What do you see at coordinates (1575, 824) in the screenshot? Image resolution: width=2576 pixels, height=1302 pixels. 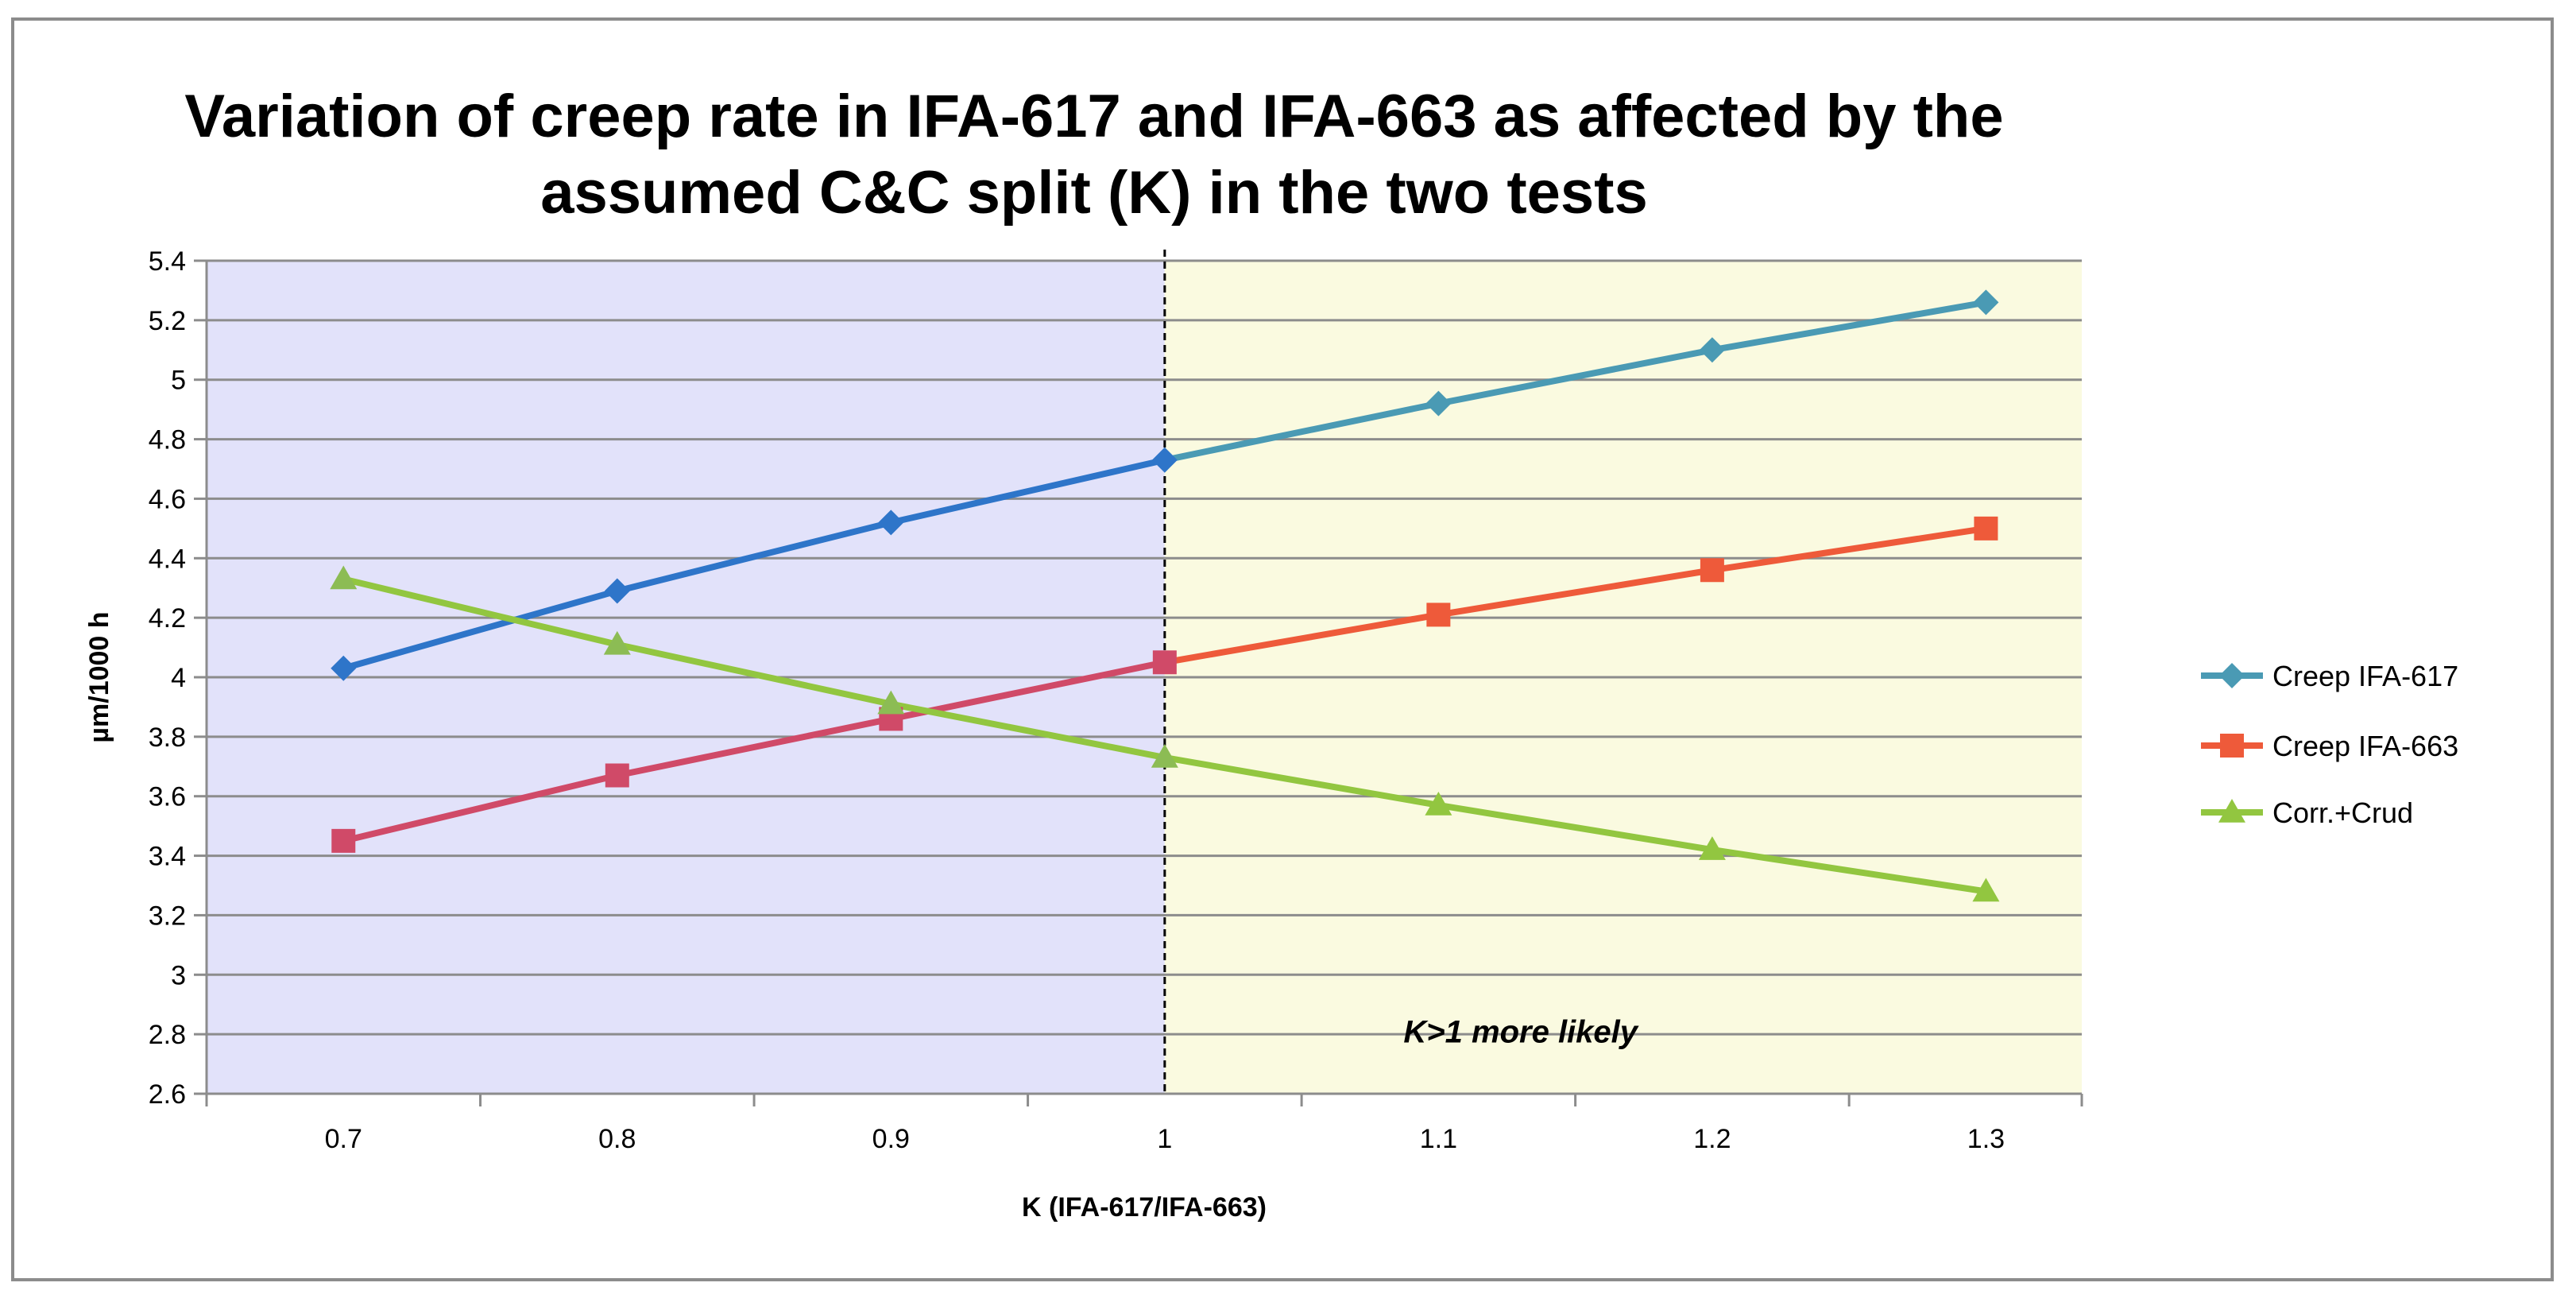 I see `corr-crud-line-right` at bounding box center [1575, 824].